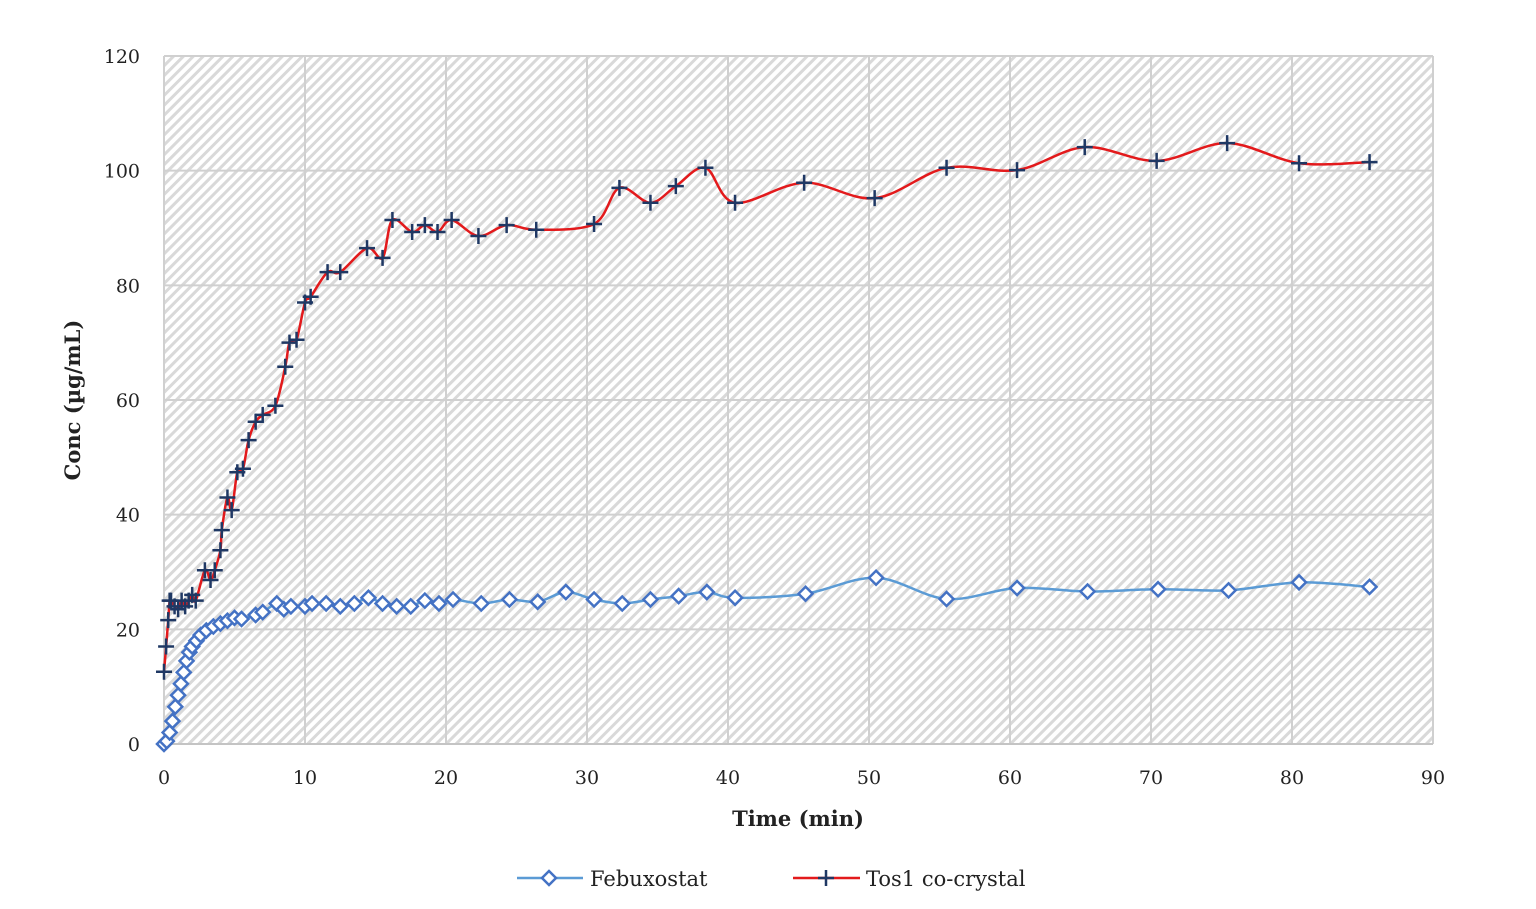 This screenshot has height=909, width=1536. Describe the element at coordinates (1010, 778) in the screenshot. I see `x-tick-label: 60` at that location.